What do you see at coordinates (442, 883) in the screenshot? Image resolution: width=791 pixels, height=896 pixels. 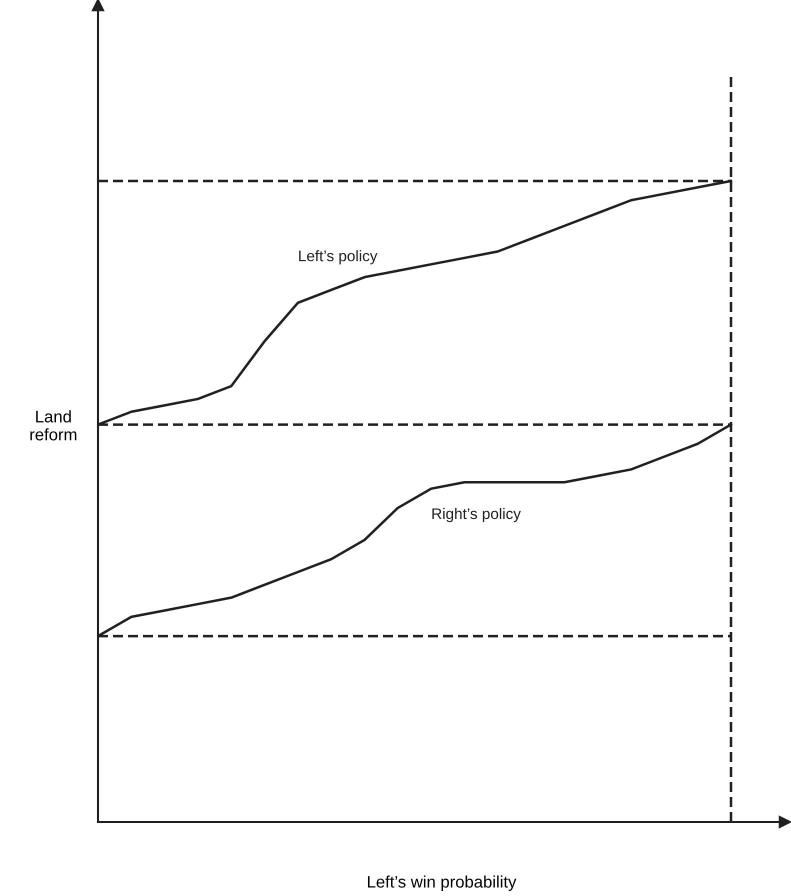 I see `x-axis-title: Left’s win probability` at bounding box center [442, 883].